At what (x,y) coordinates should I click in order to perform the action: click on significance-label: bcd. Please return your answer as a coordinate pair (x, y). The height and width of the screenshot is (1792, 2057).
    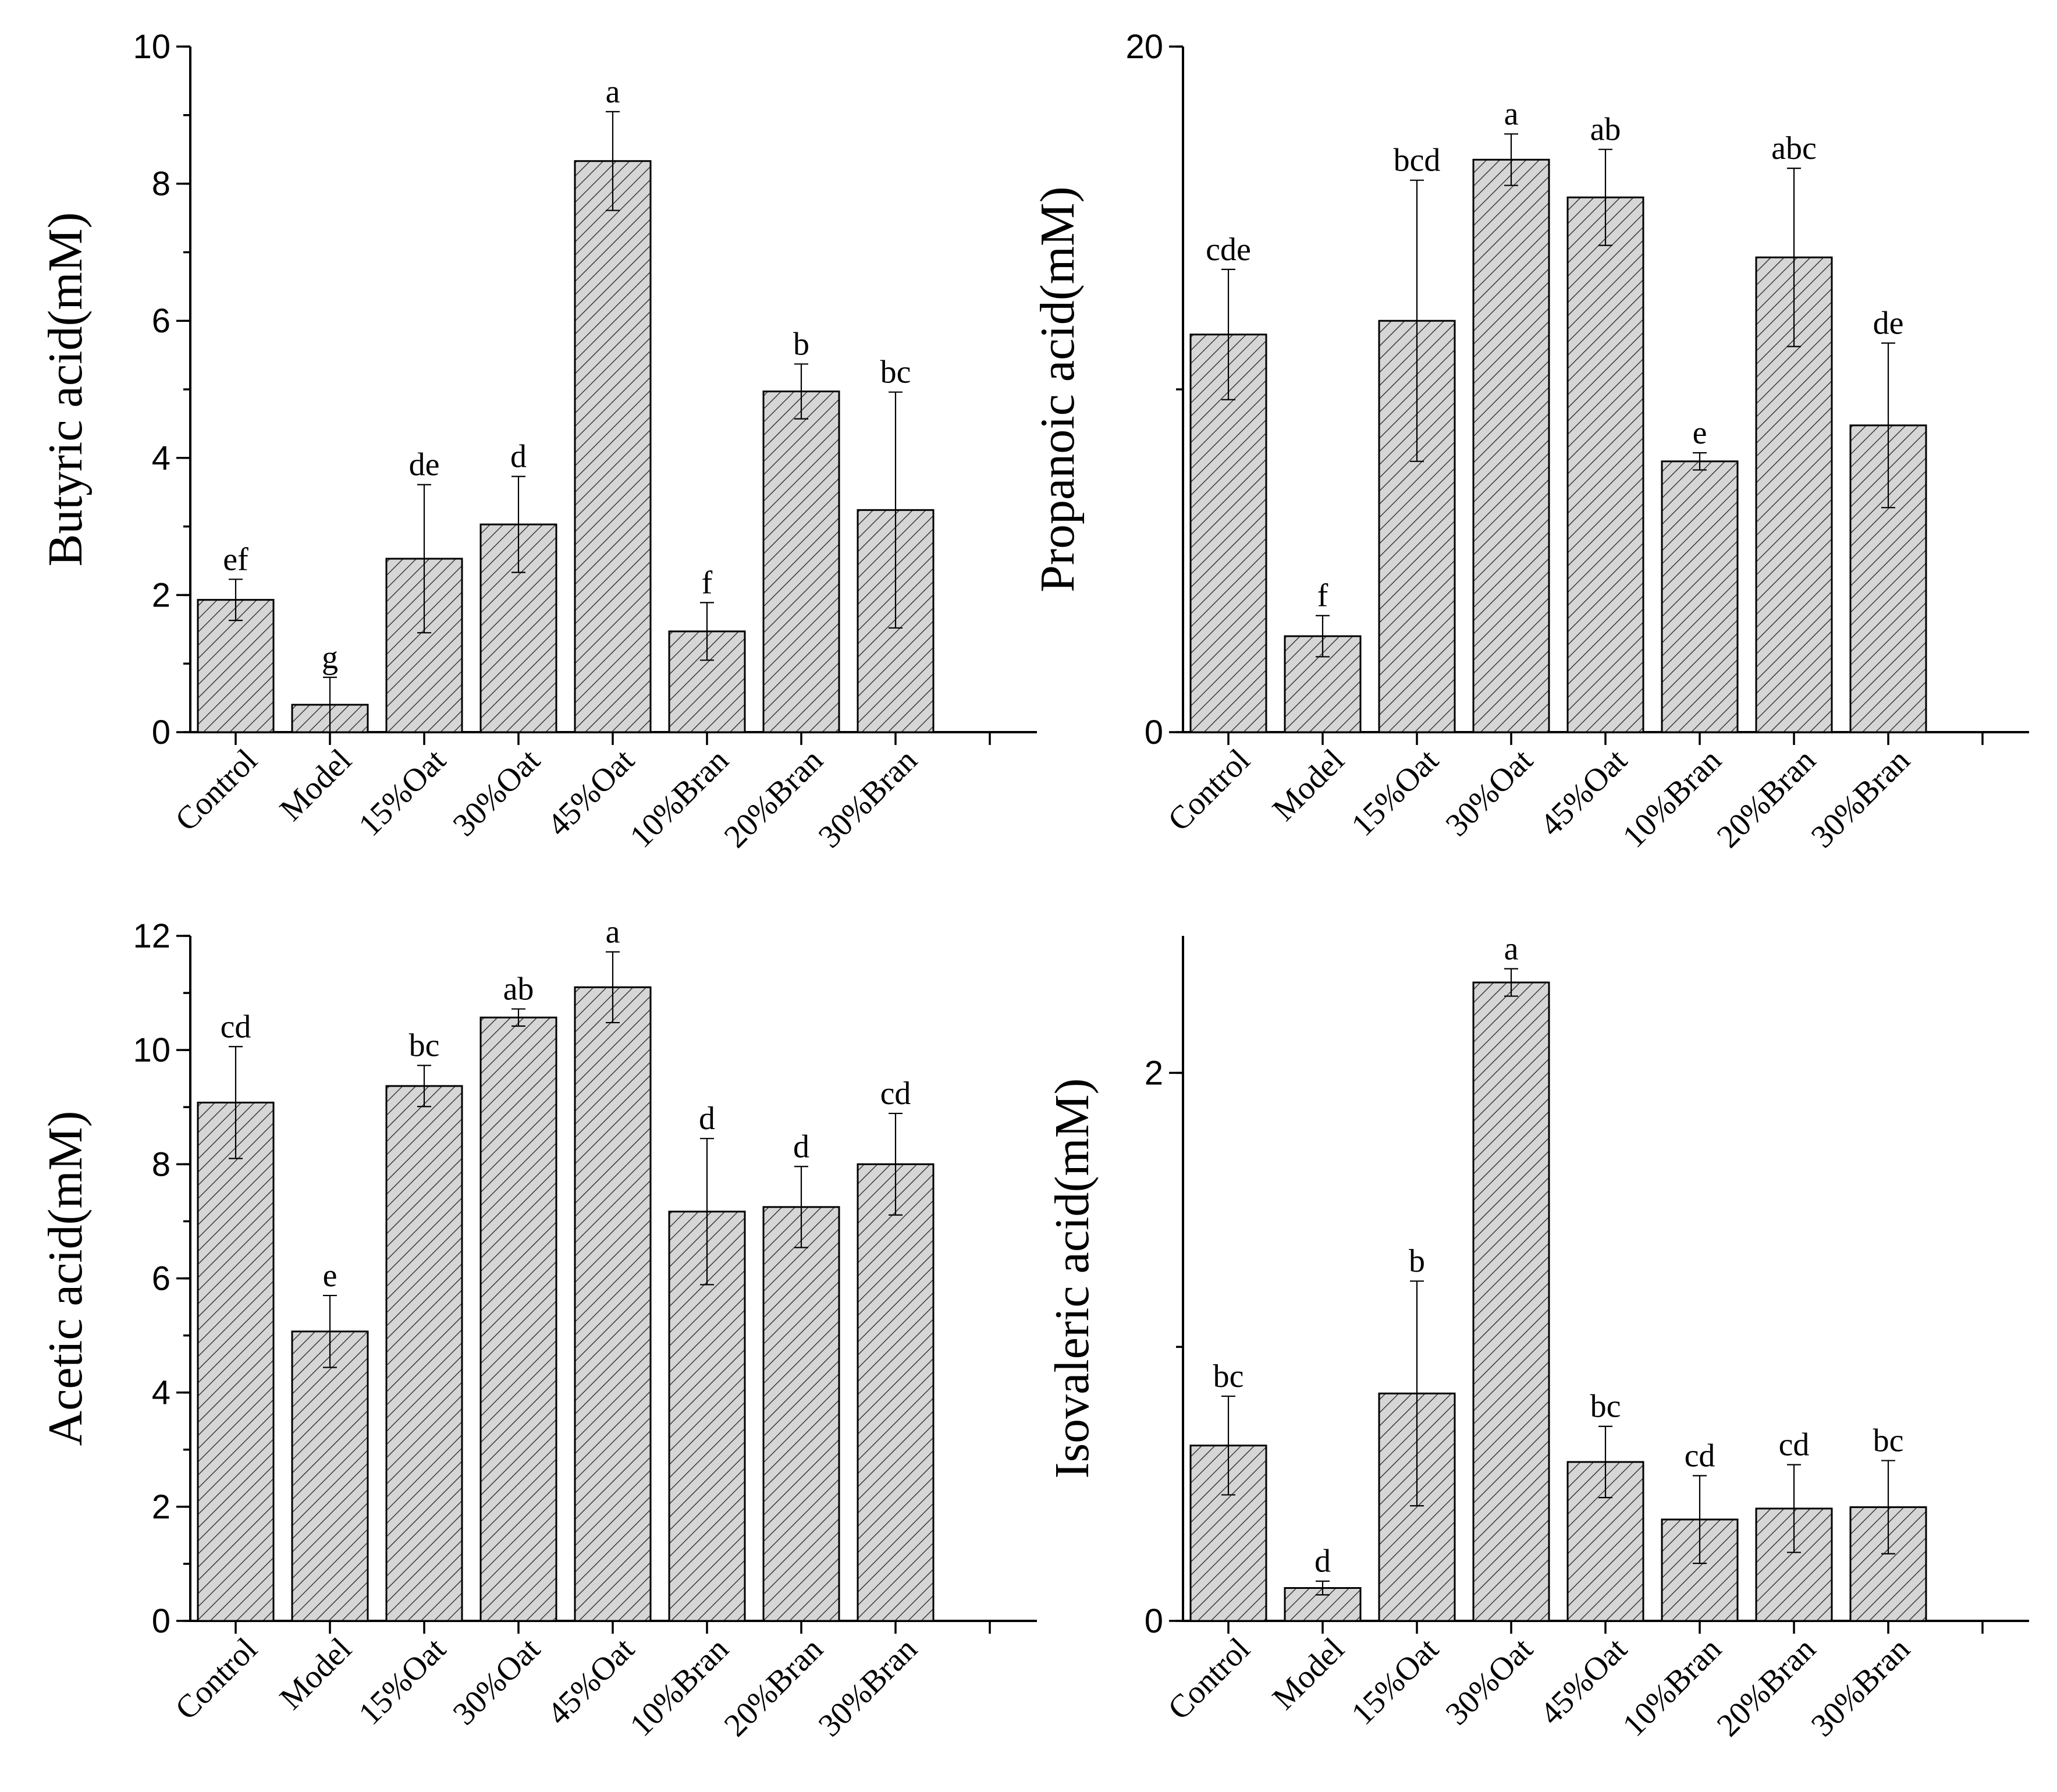
    Looking at the image, I should click on (1417, 161).